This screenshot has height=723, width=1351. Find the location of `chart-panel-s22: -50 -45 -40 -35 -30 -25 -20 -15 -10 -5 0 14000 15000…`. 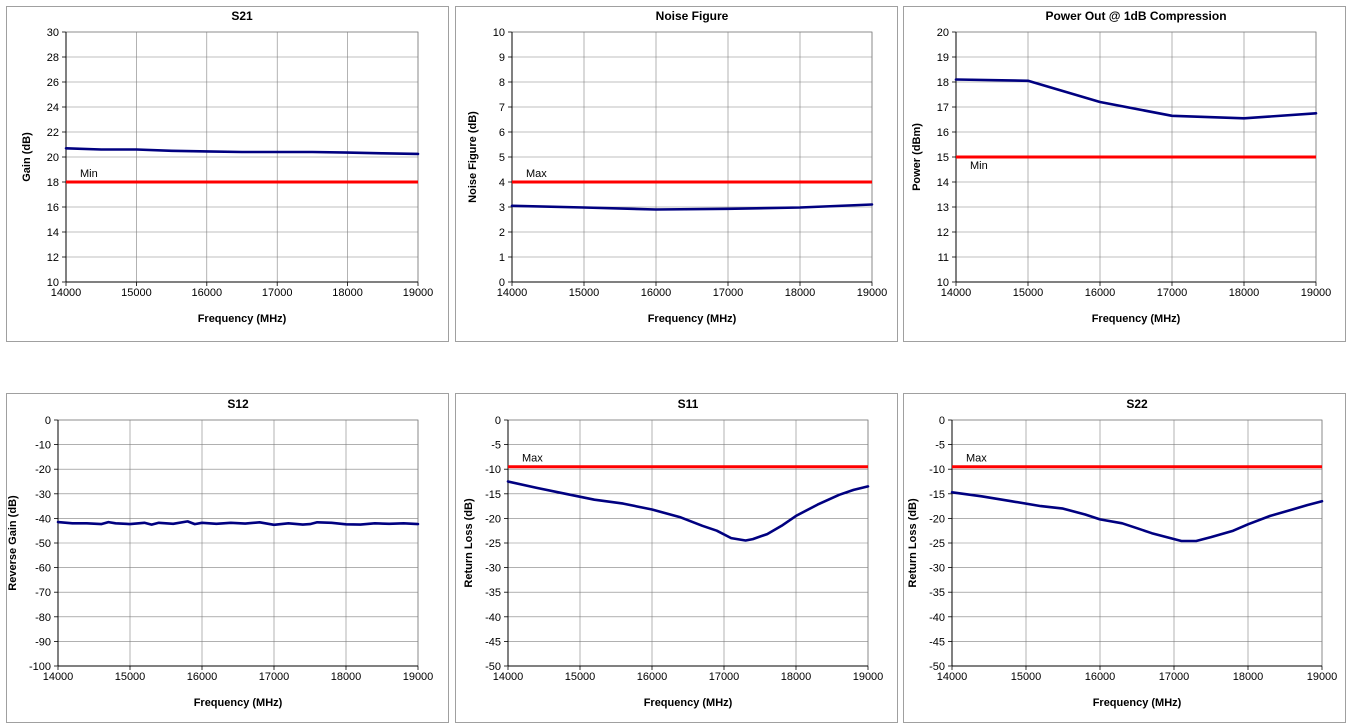

chart-panel-s22: -50 -45 -40 -35 -30 -25 -20 -15 -10 -5 0 14000 15000… is located at coordinates (1124, 558).